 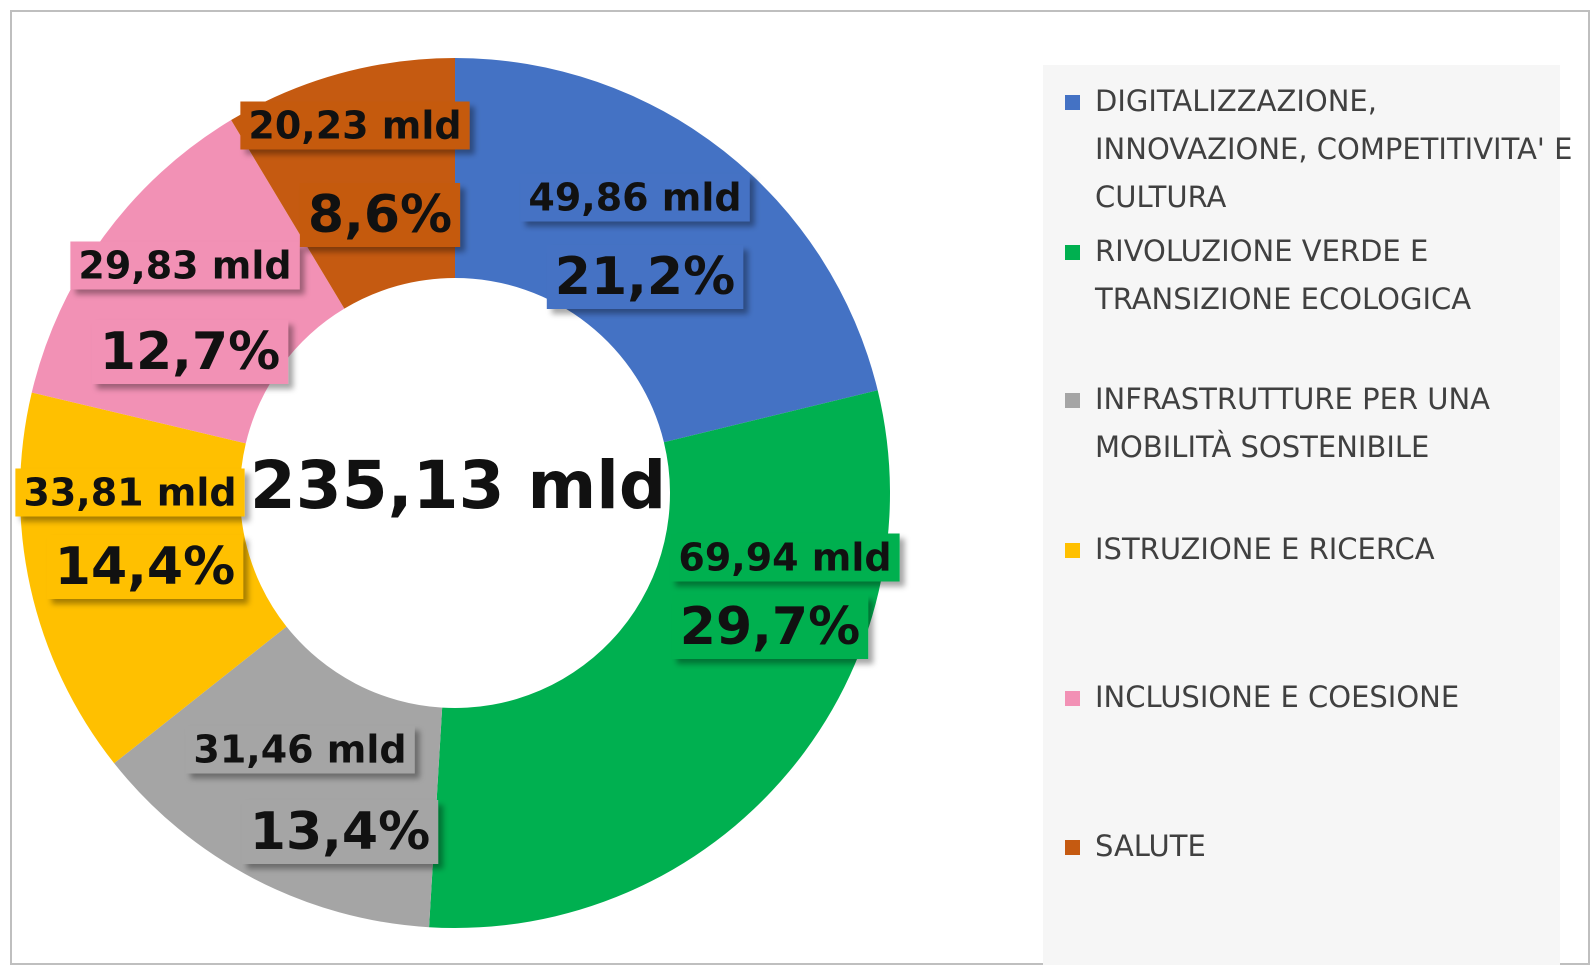 I want to click on percentage-label: 14,4%, so click(x=145, y=567).